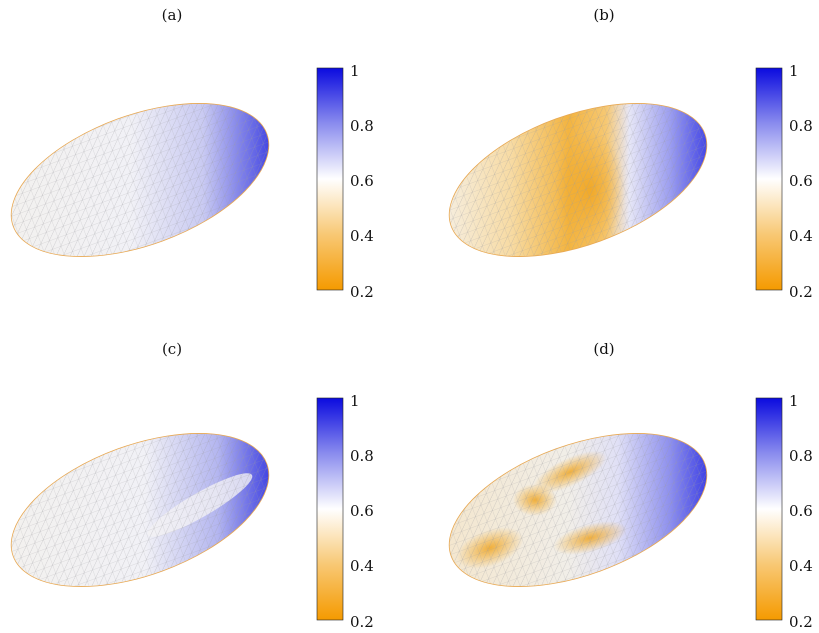 This screenshot has width=819, height=633. What do you see at coordinates (362, 236) in the screenshot?
I see `colorbar-a-tick-0.4: 0.4` at bounding box center [362, 236].